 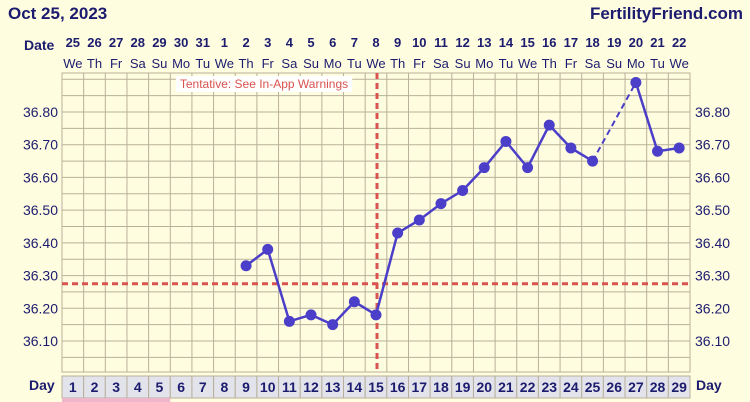 What do you see at coordinates (57, 13) in the screenshot?
I see `chart-date: Oct 25, 2023` at bounding box center [57, 13].